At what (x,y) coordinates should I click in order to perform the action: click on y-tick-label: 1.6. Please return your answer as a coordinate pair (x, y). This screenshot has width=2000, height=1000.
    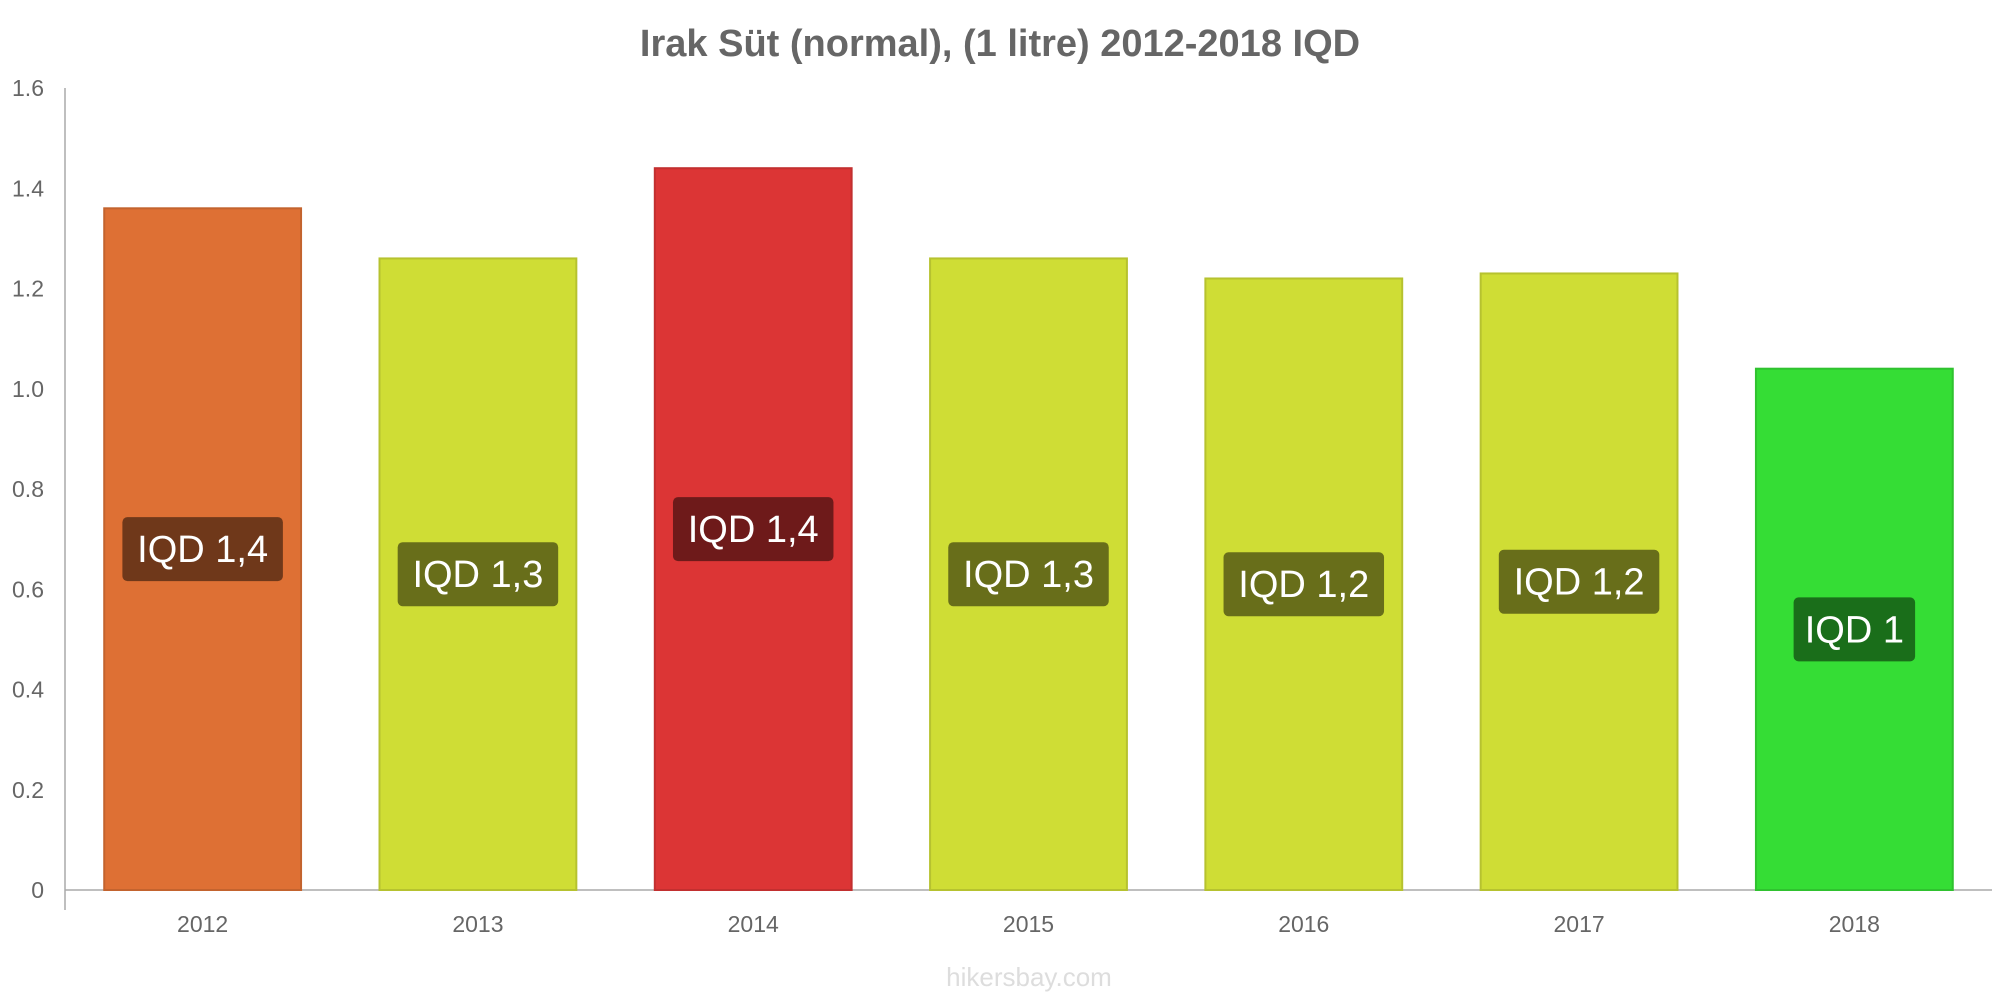
    Looking at the image, I should click on (28, 88).